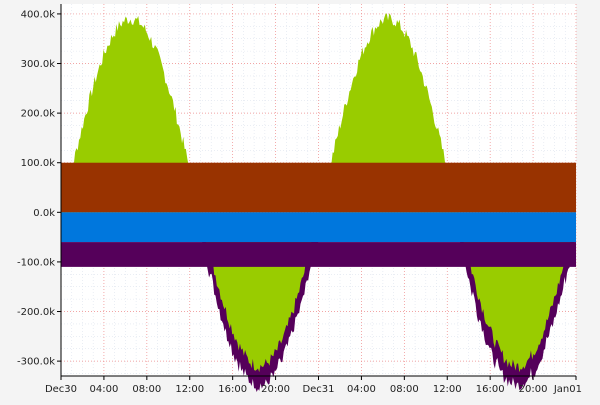 The image size is (600, 405). Describe the element at coordinates (318, 227) in the screenshot. I see `series-blue-band` at that location.